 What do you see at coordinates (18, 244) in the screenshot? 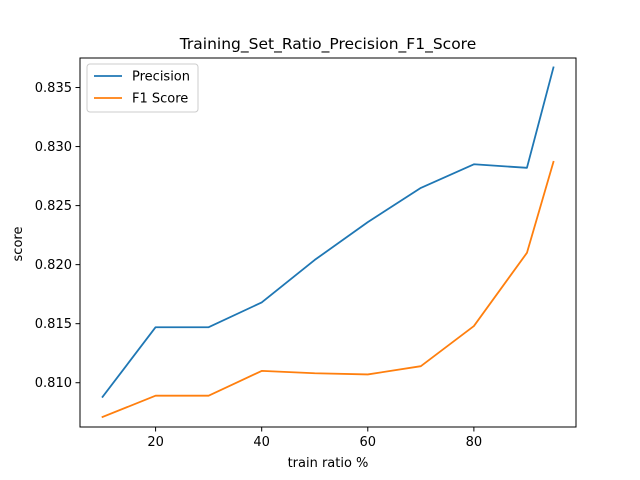
I see `y-axis-label: score` at bounding box center [18, 244].